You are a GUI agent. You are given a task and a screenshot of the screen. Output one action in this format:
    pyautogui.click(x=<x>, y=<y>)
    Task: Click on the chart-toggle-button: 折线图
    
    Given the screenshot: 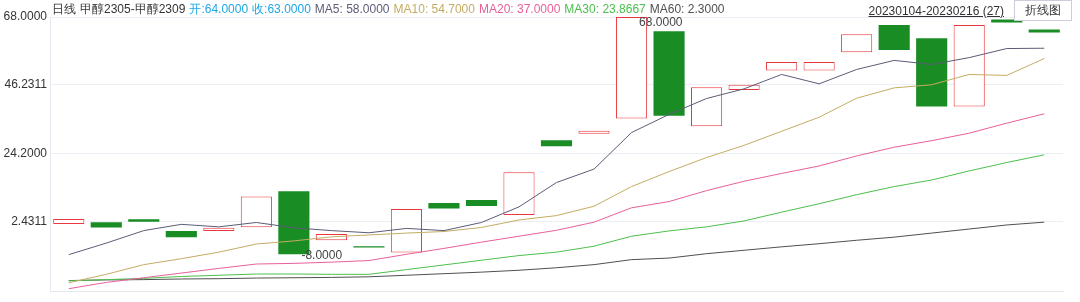 What is the action you would take?
    pyautogui.click(x=1043, y=10)
    